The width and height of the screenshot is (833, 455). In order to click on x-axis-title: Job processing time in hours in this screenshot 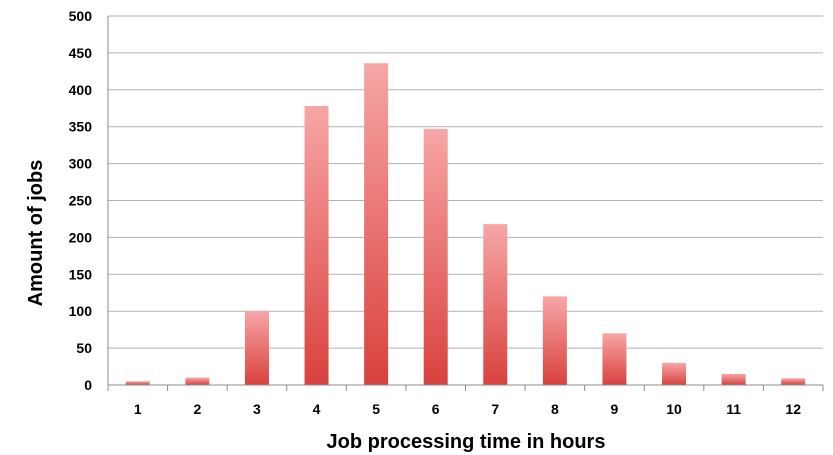, I will do `click(466, 442)`.